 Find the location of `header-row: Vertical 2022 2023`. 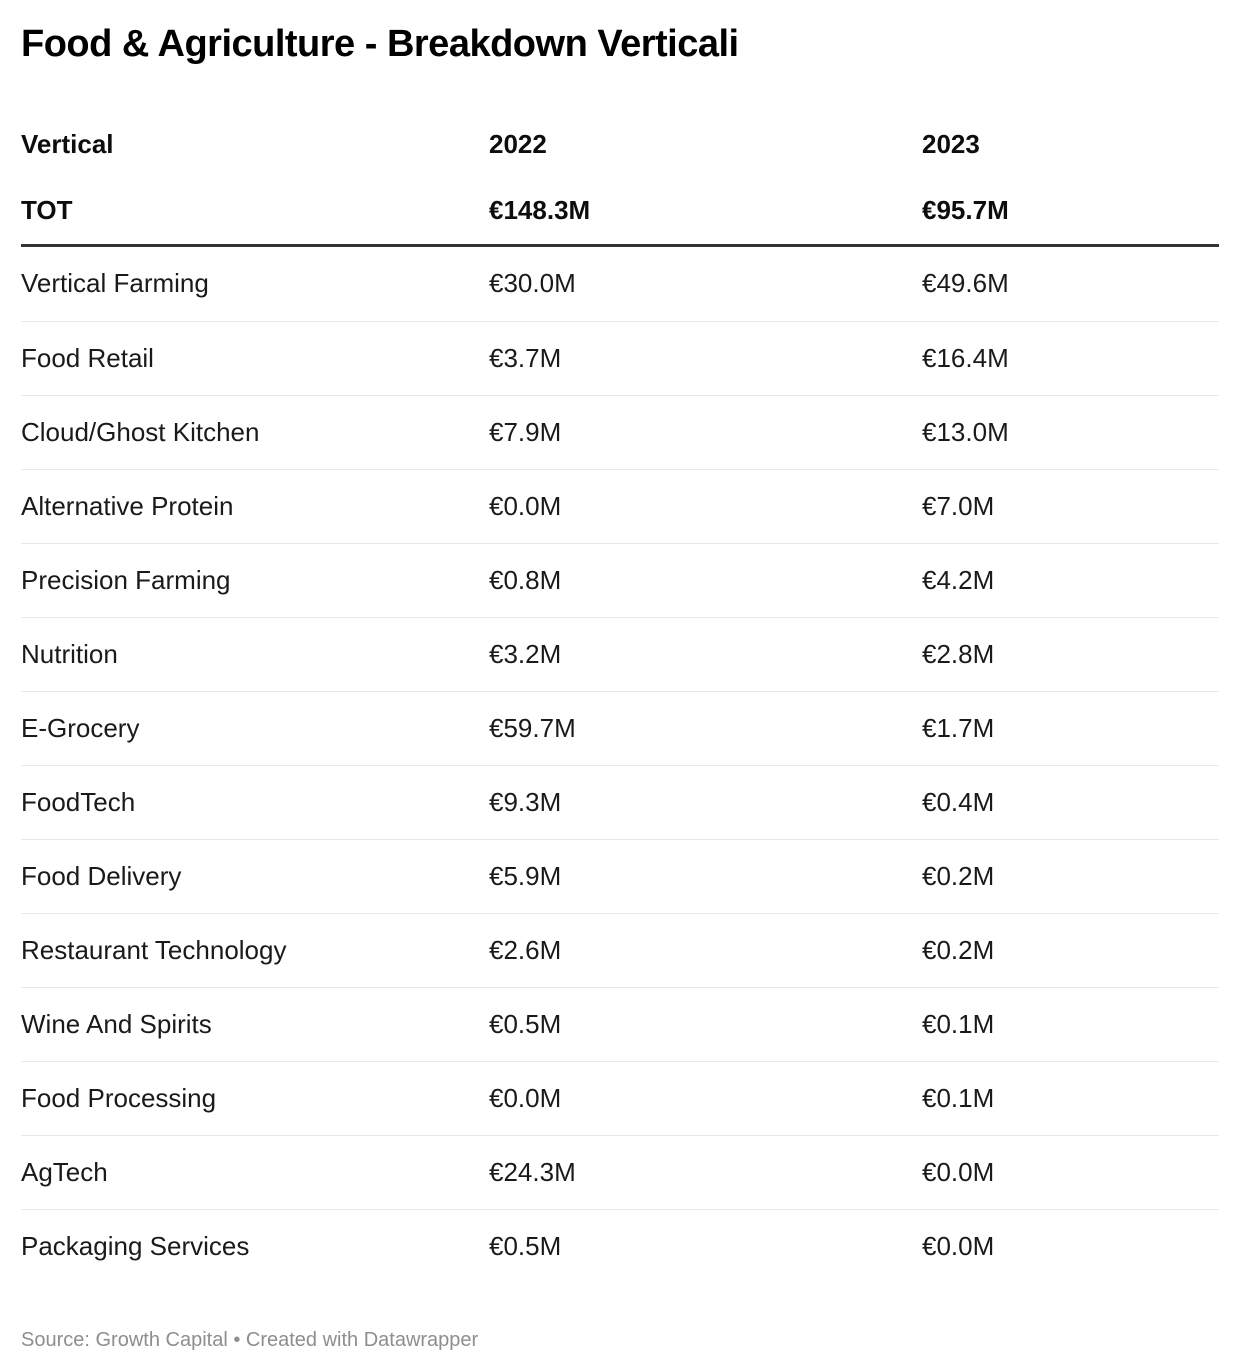

header-row: Vertical 2022 2023 is located at coordinates (620, 145).